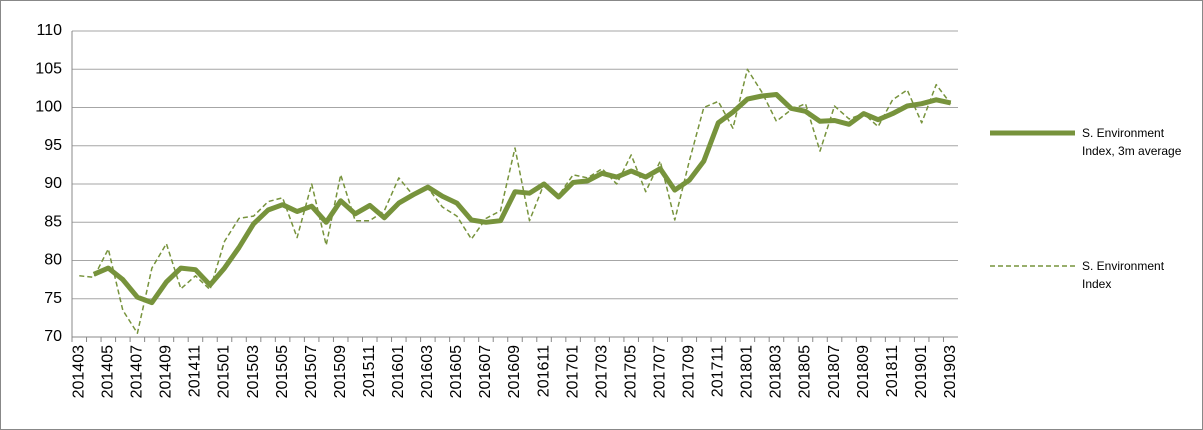  What do you see at coordinates (282, 371) in the screenshot?
I see `x-tick-label: 201505` at bounding box center [282, 371].